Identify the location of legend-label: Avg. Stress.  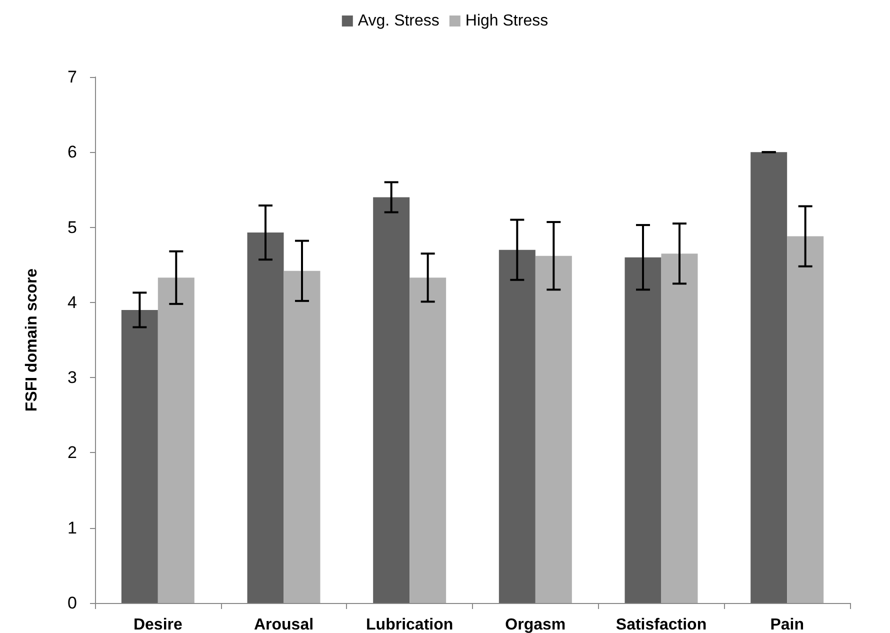
(399, 21).